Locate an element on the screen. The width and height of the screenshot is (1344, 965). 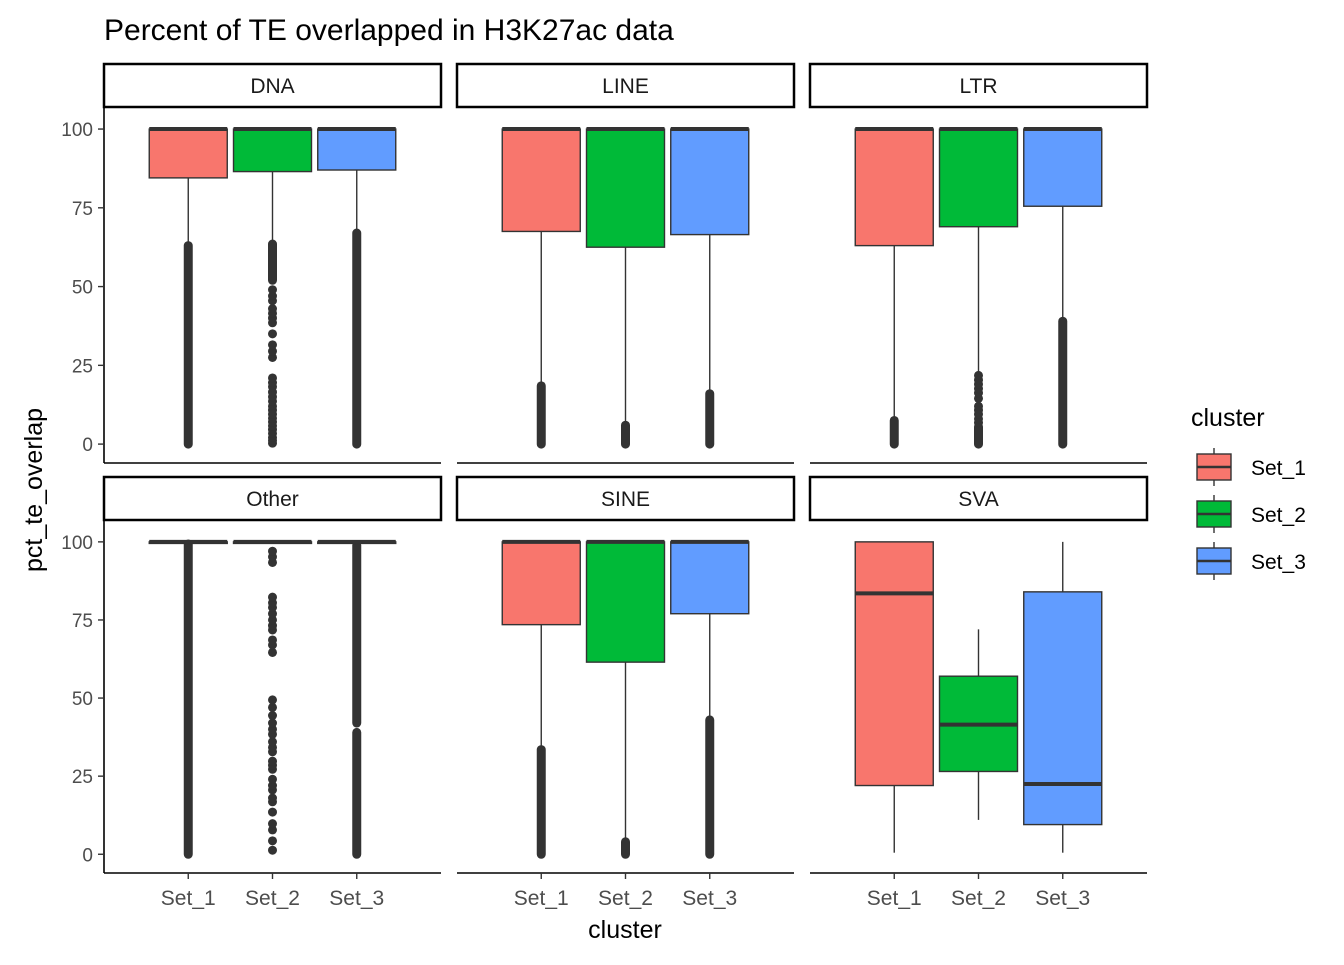
facet-strip-label: LINE is located at coordinates (625, 86).